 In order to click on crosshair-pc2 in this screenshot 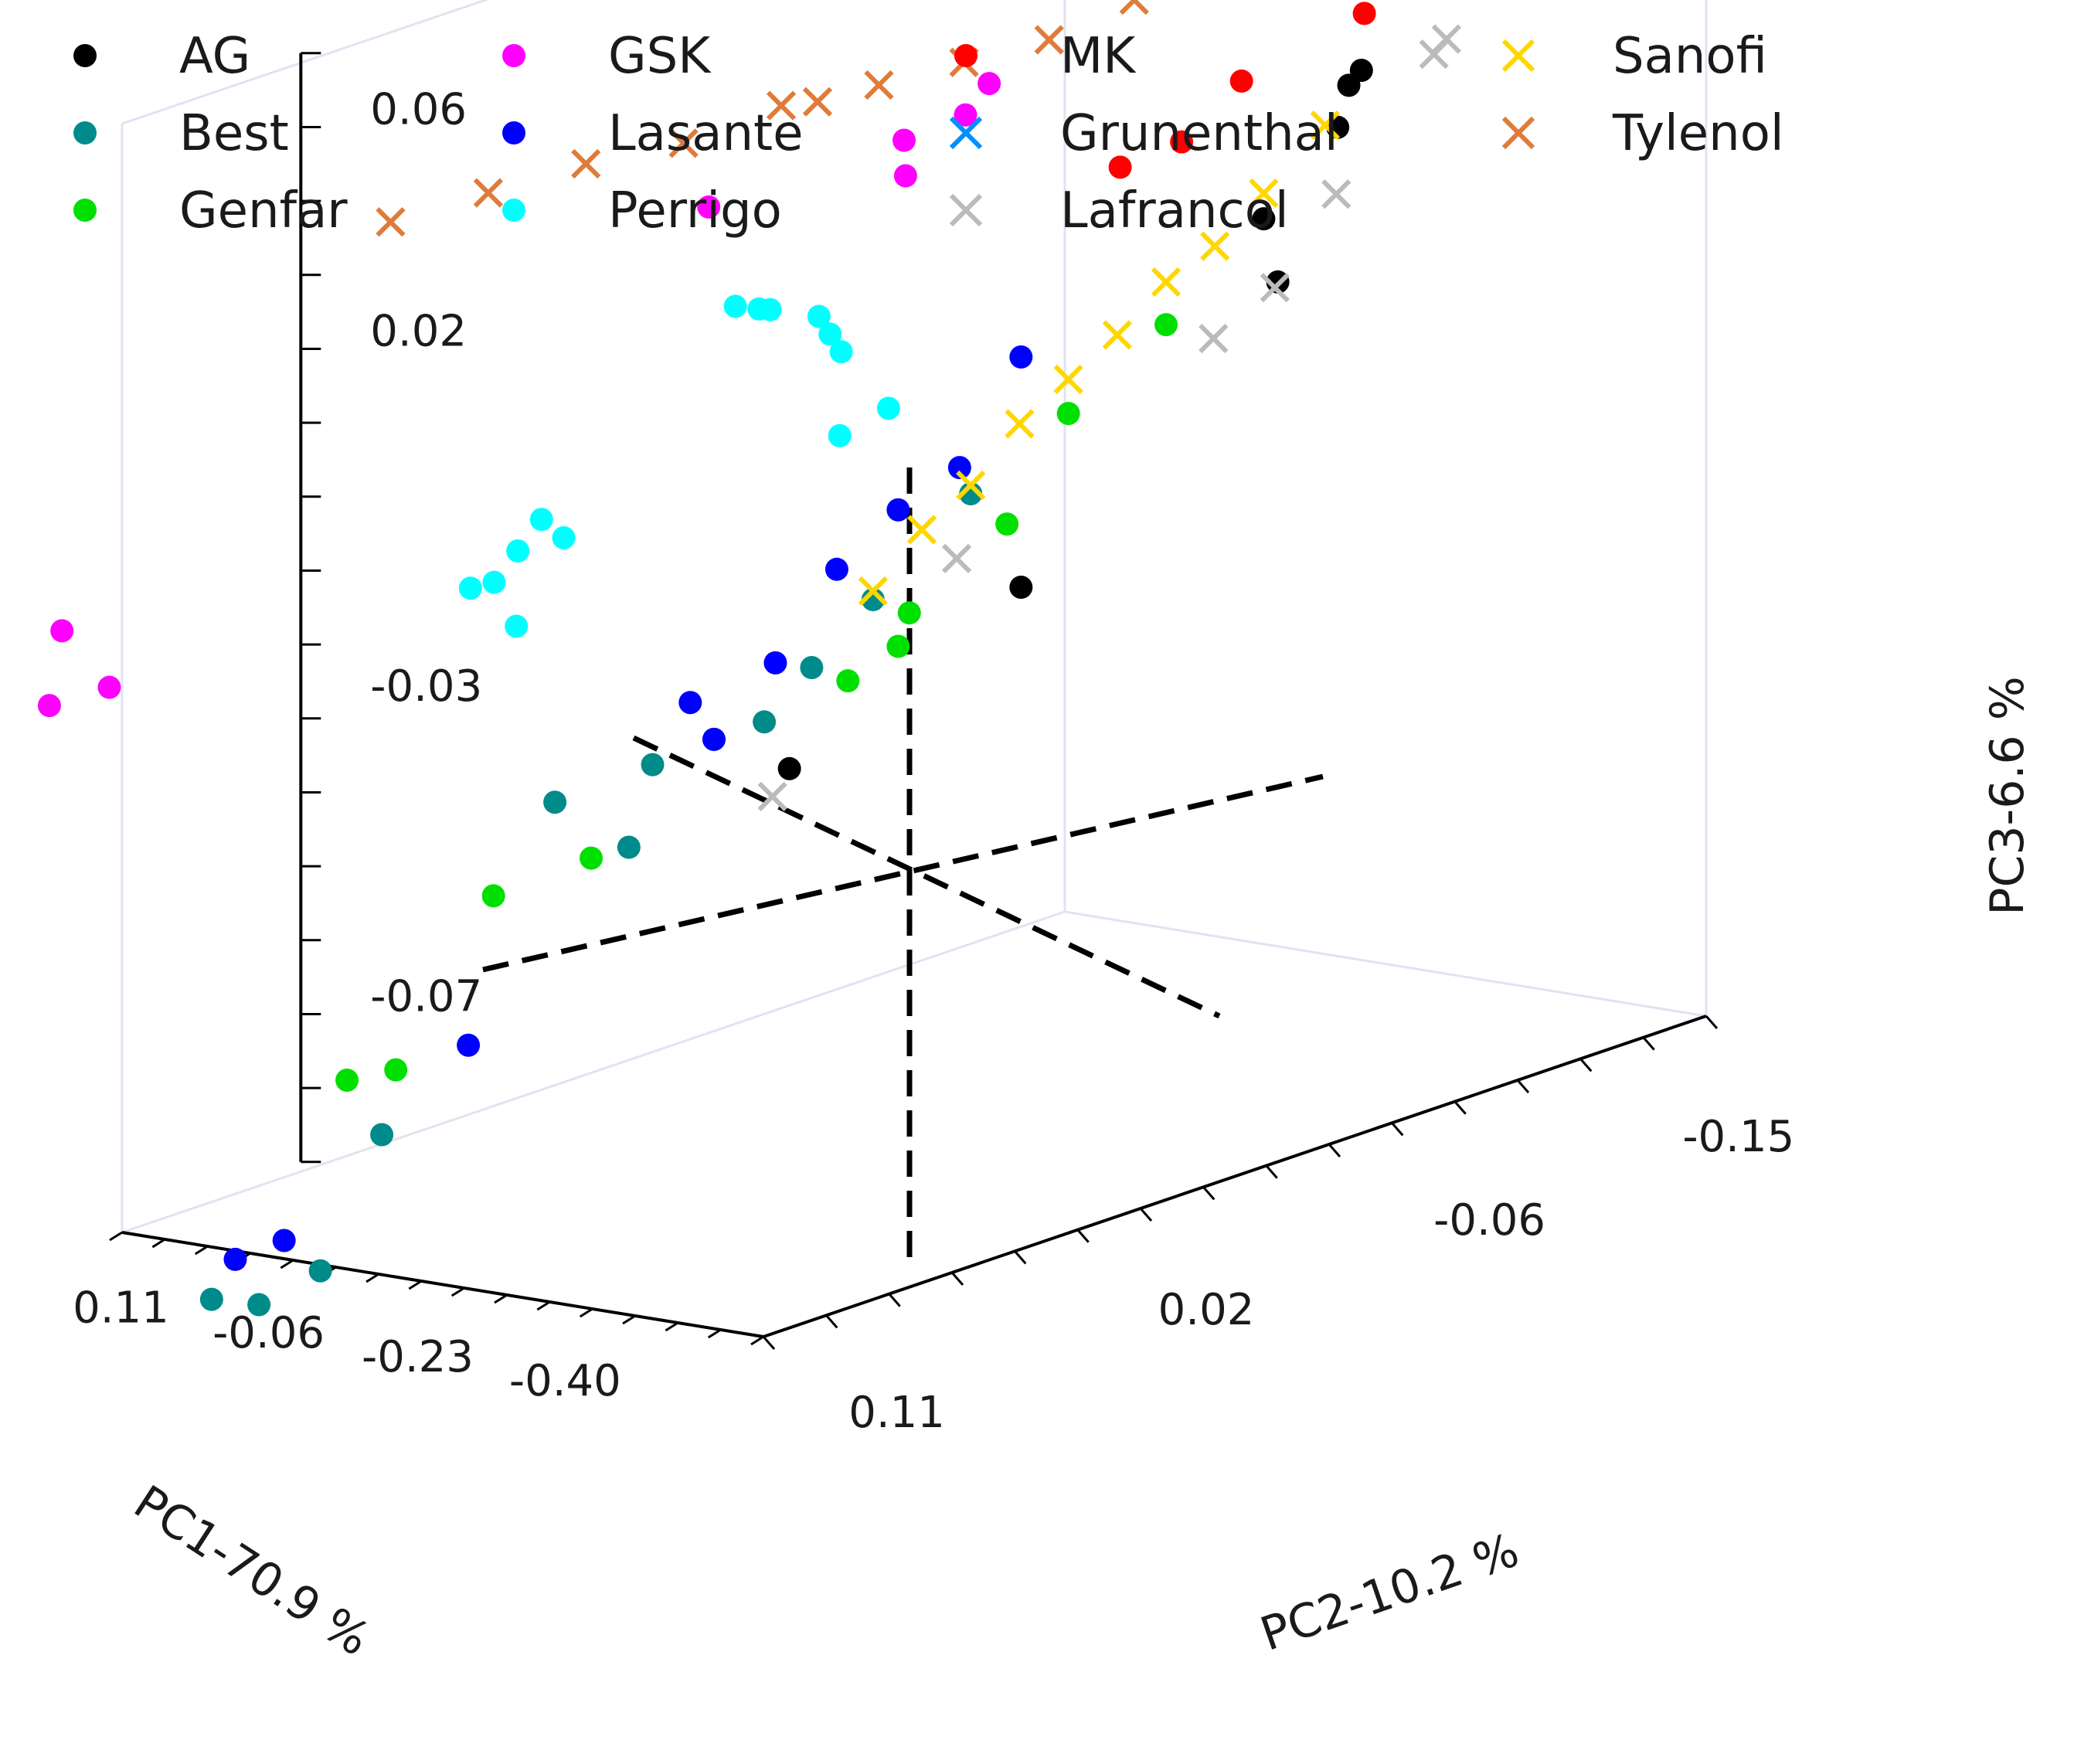, I will do `click(903, 873)`.